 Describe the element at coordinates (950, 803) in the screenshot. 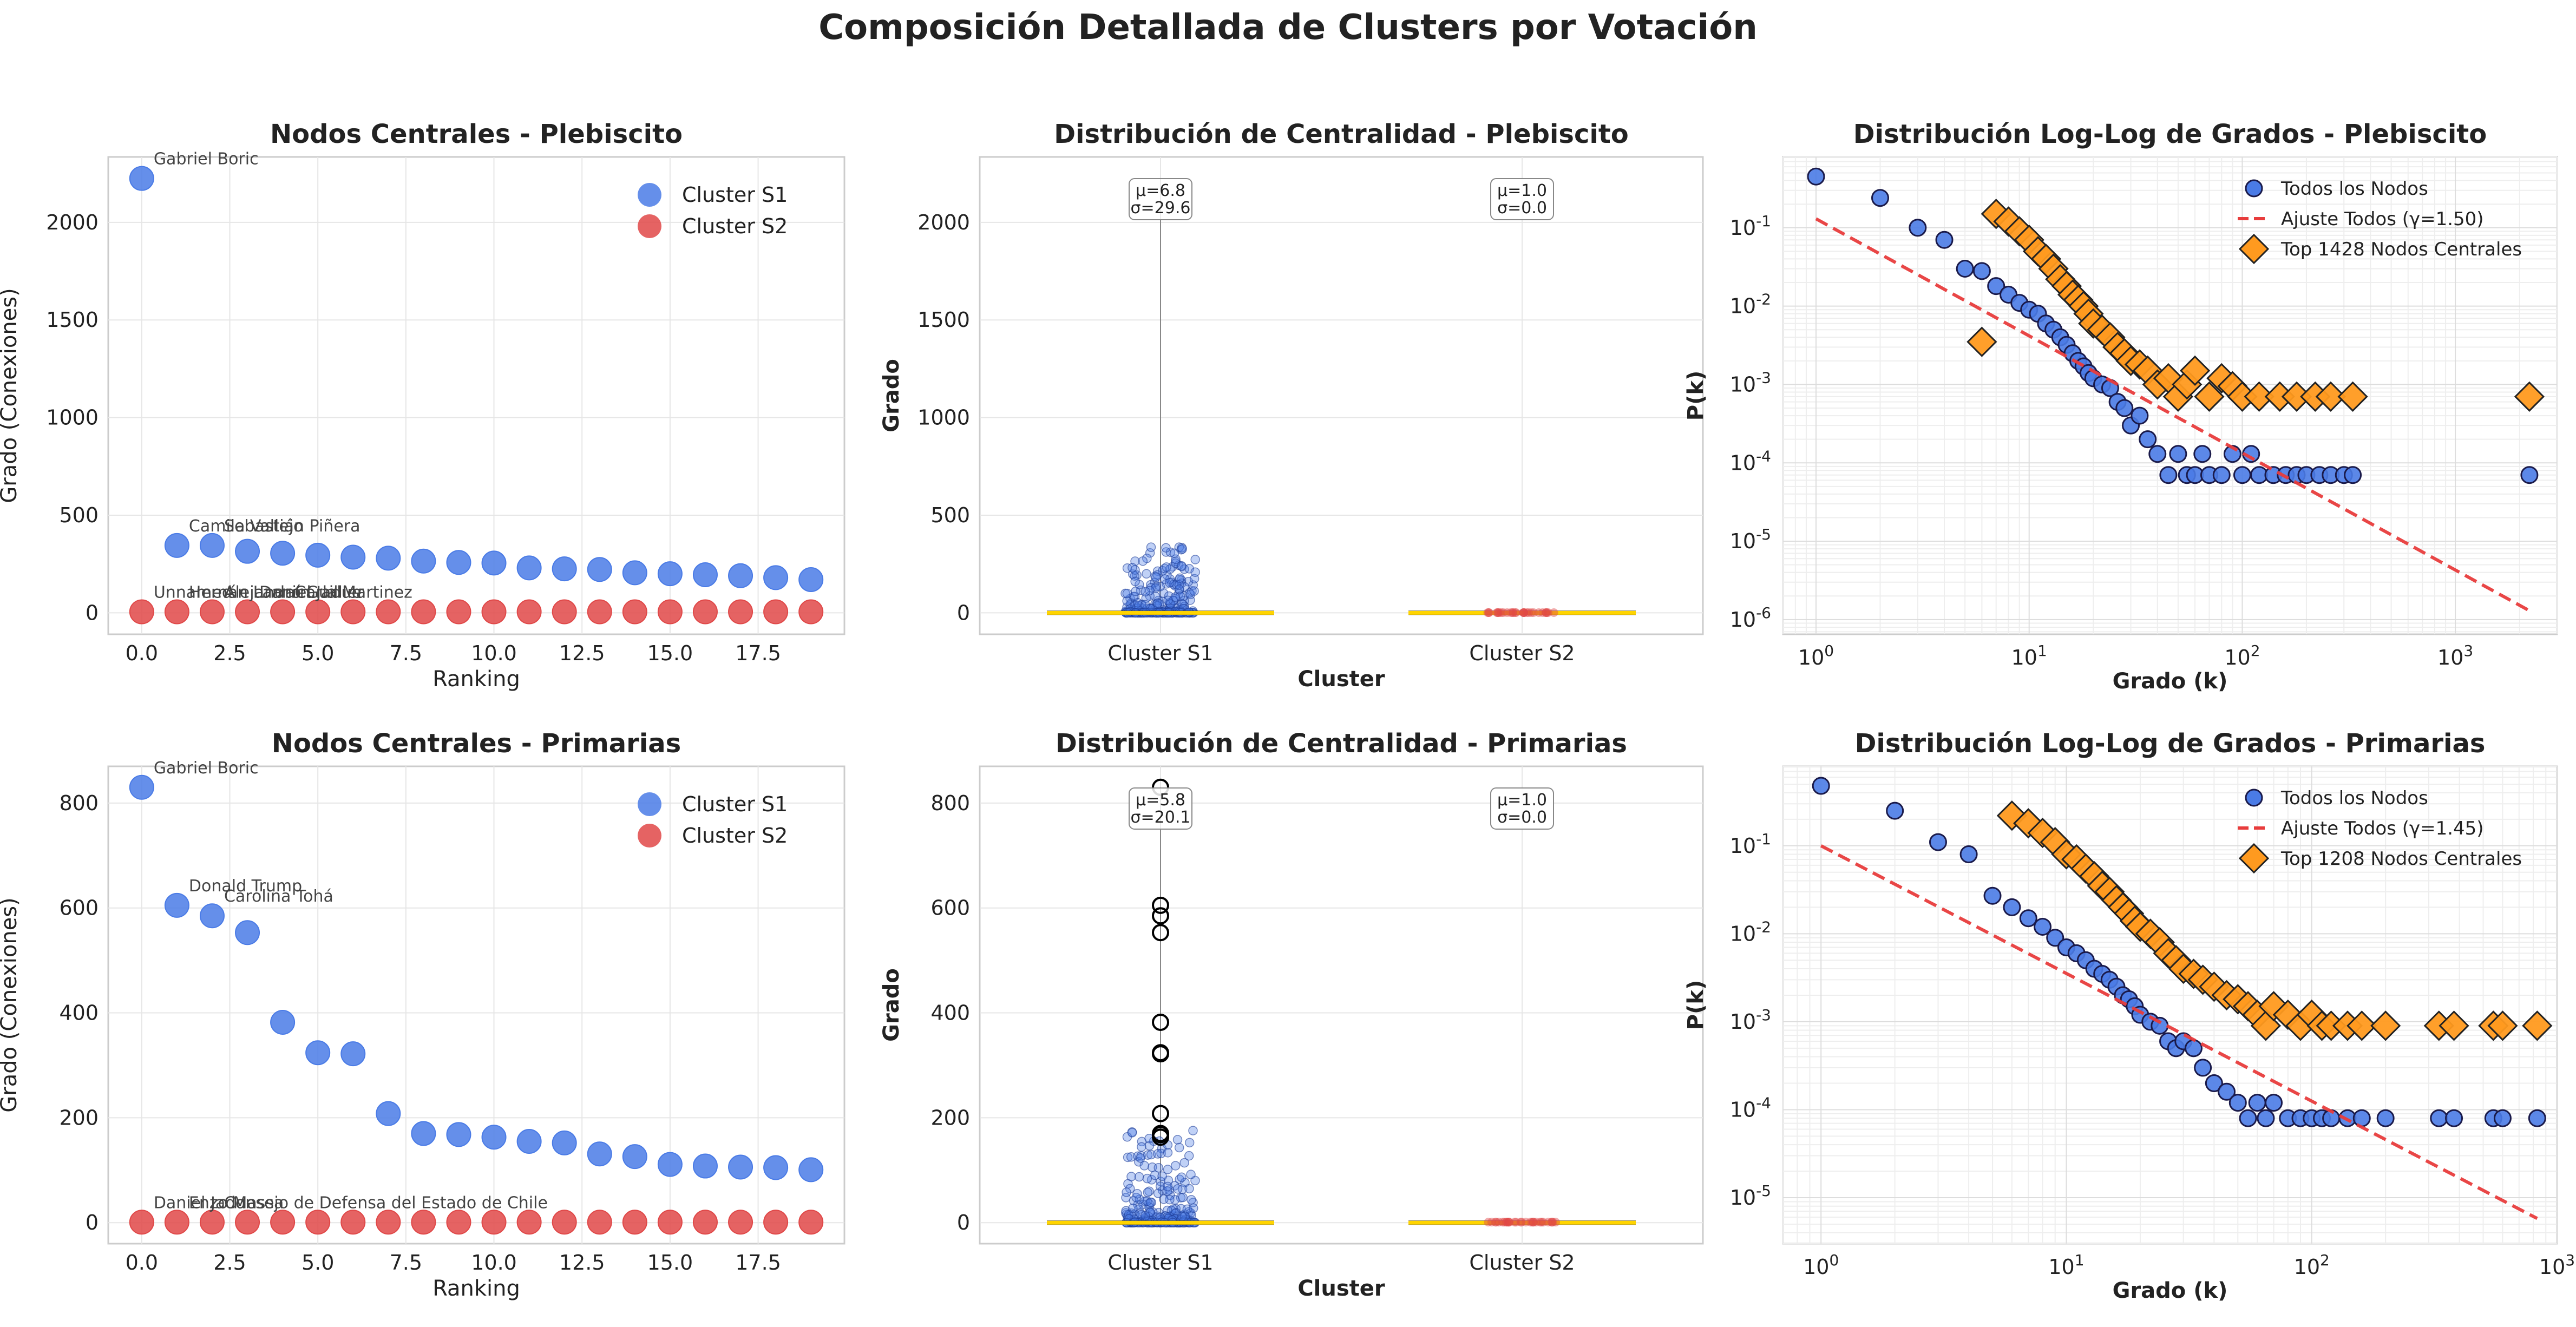

I see `y-tick-label: 800` at that location.